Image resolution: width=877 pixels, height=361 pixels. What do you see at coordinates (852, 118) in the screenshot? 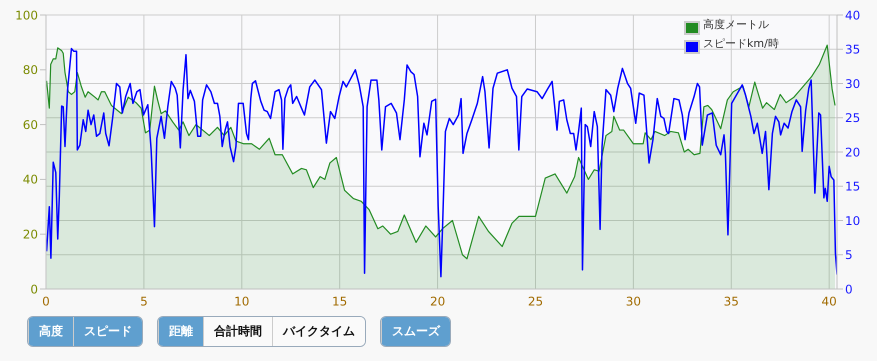
I see `y2-tick-label: 25` at bounding box center [852, 118].